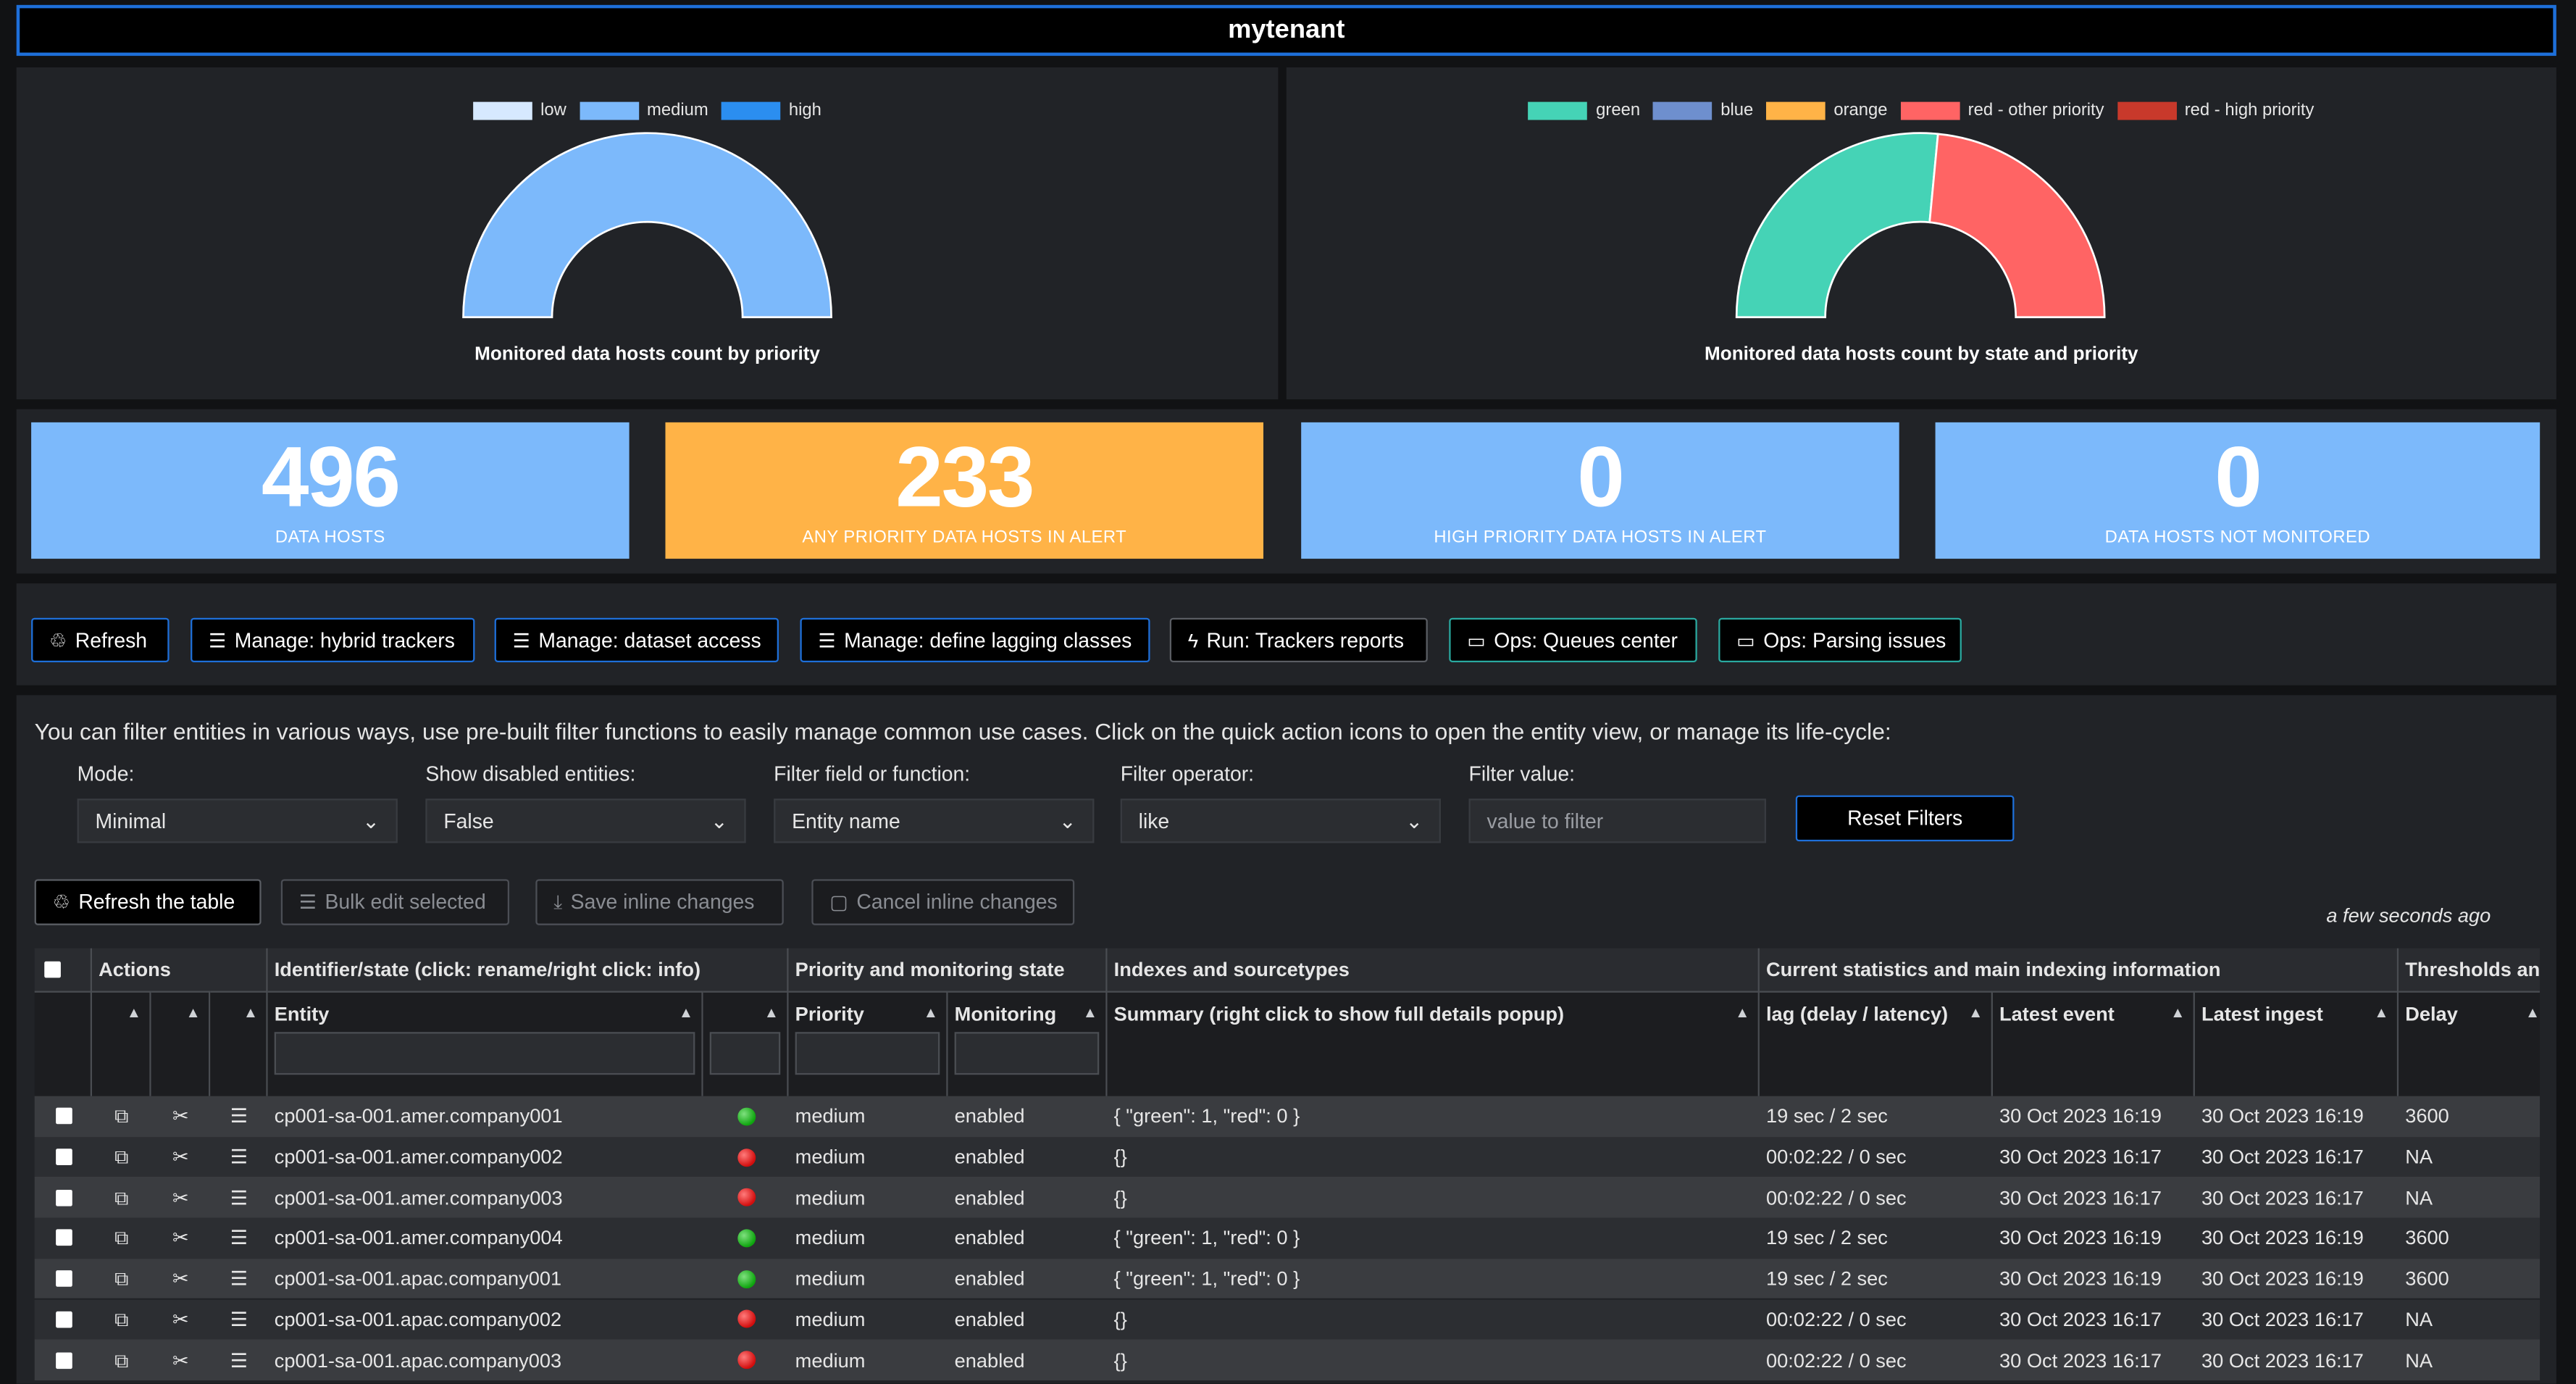  What do you see at coordinates (181, 1043) in the screenshot?
I see `header-col-manage: ▲` at bounding box center [181, 1043].